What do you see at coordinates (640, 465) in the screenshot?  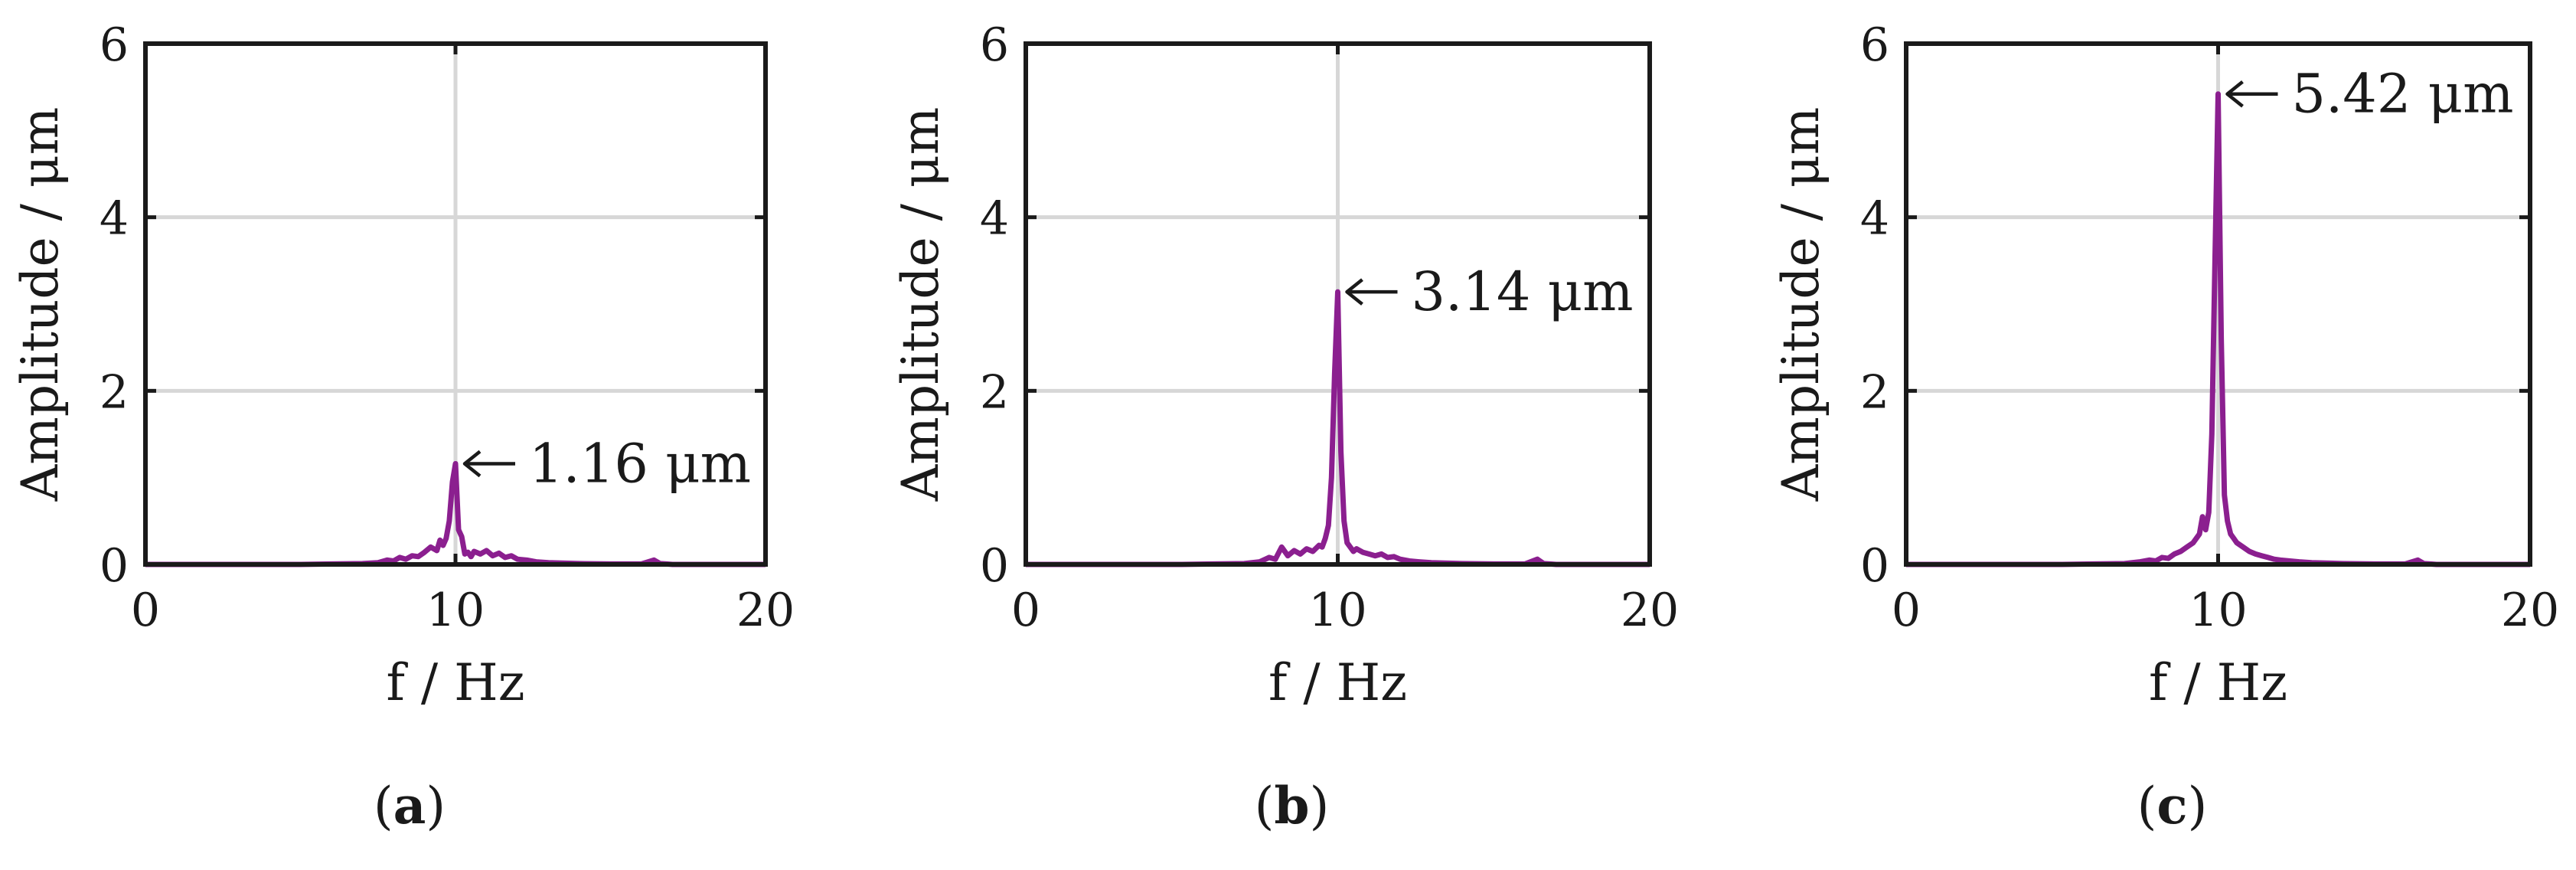 I see `annotation-label: 1.16 μm` at bounding box center [640, 465].